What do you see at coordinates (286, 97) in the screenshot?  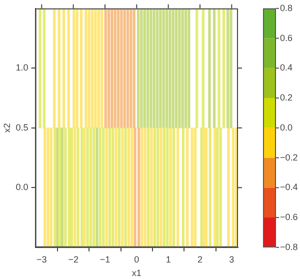 I see `color-bar-label: 0.2` at bounding box center [286, 97].